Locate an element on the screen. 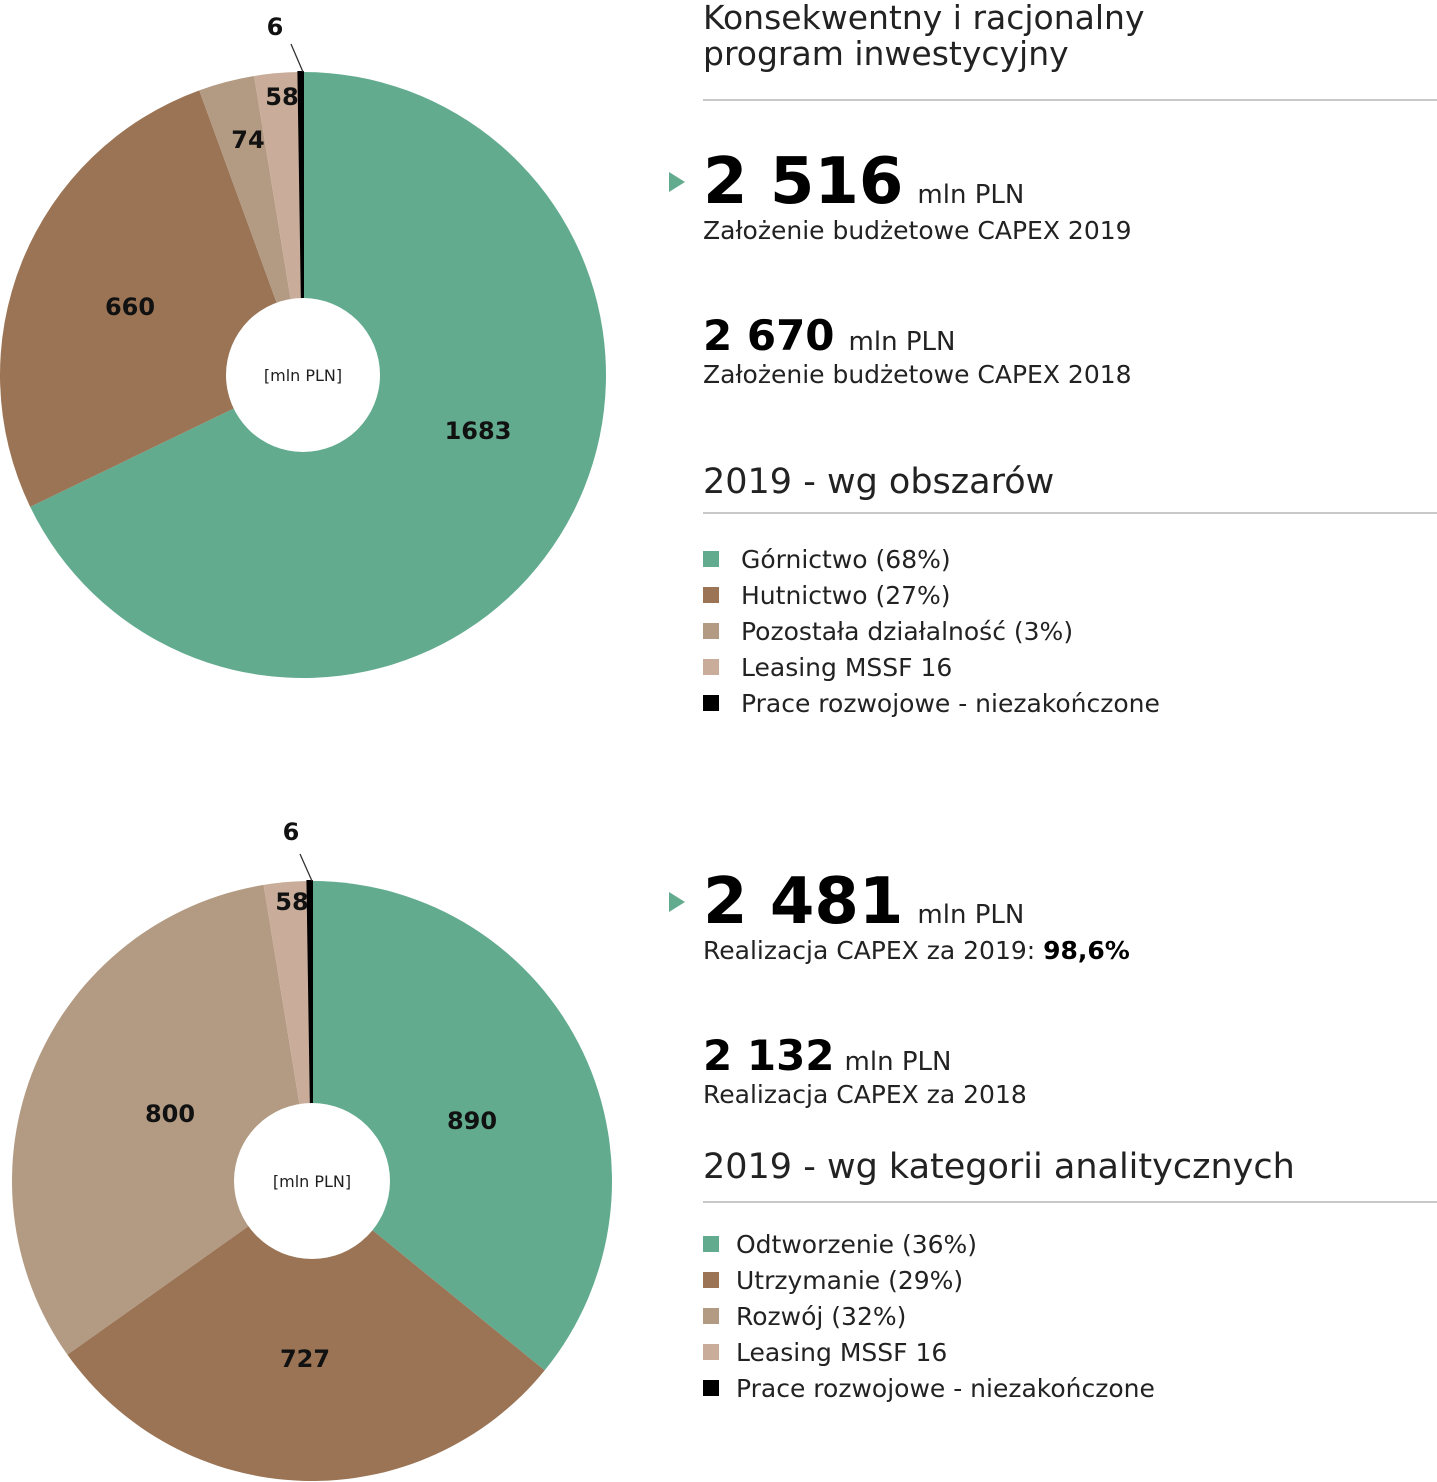 This screenshot has height=1482, width=1437. kpi-caption: Założenie budżetowe CAPEX 2019 is located at coordinates (917, 230).